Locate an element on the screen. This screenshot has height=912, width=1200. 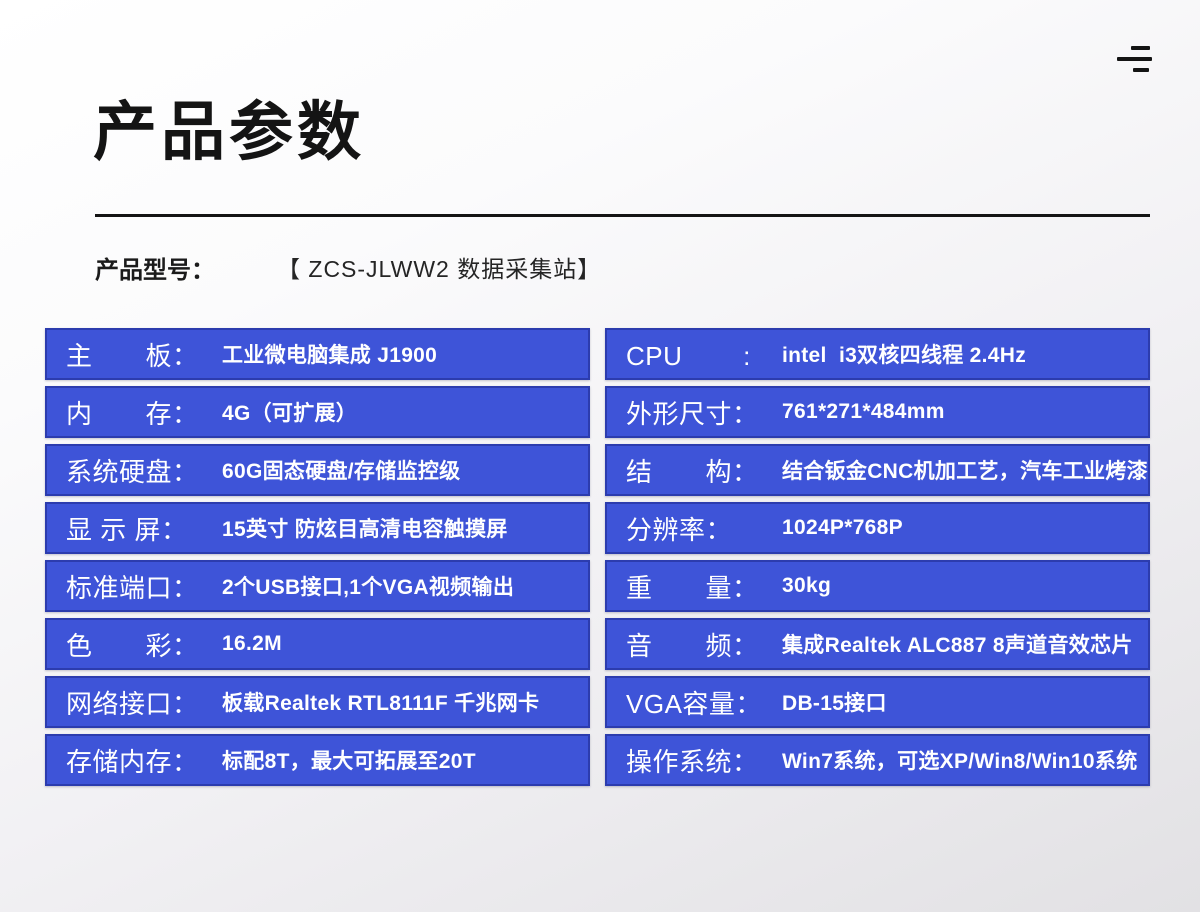
spec-value: 2个USB接口,1个VGA视频输出 is located at coordinates (368, 587).